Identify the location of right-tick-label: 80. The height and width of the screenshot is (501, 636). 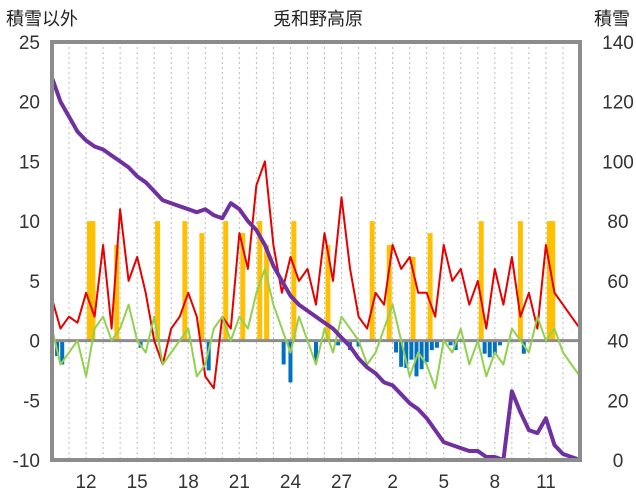
(617, 222).